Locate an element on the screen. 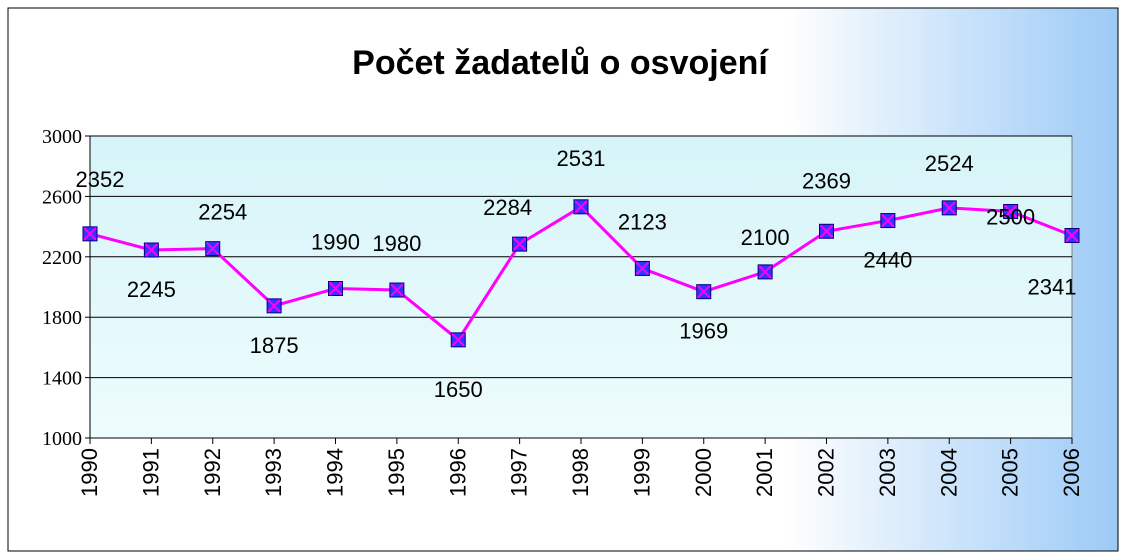 The image size is (1121, 558). x-tick-label: 2004 is located at coordinates (948, 472).